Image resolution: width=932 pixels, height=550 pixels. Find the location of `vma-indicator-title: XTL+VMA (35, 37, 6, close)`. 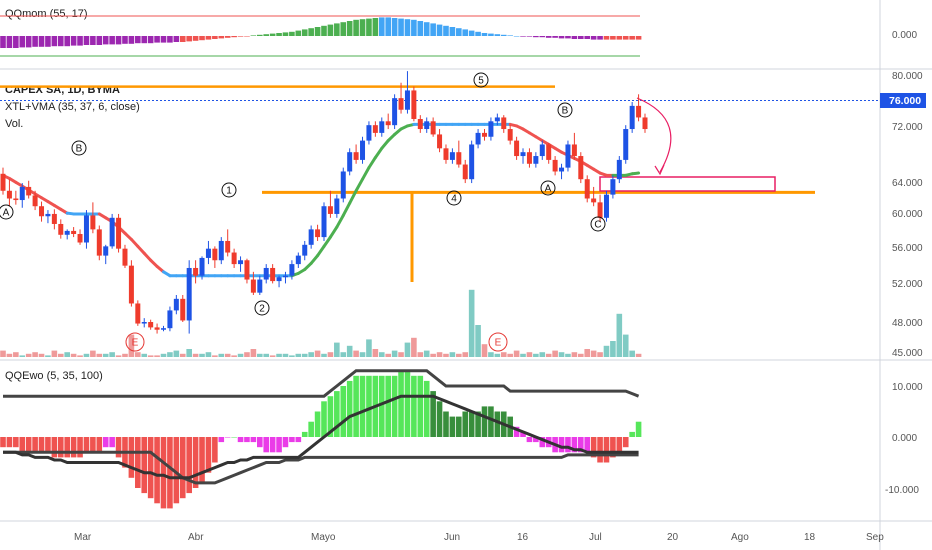

vma-indicator-title: XTL+VMA (35, 37, 6, close) is located at coordinates (72, 107).